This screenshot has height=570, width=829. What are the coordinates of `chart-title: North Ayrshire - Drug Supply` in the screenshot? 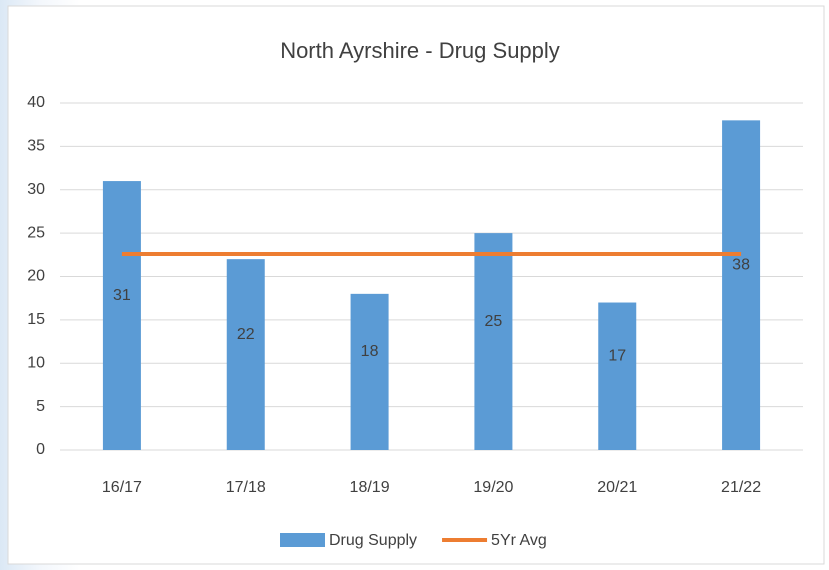 It's located at (420, 50).